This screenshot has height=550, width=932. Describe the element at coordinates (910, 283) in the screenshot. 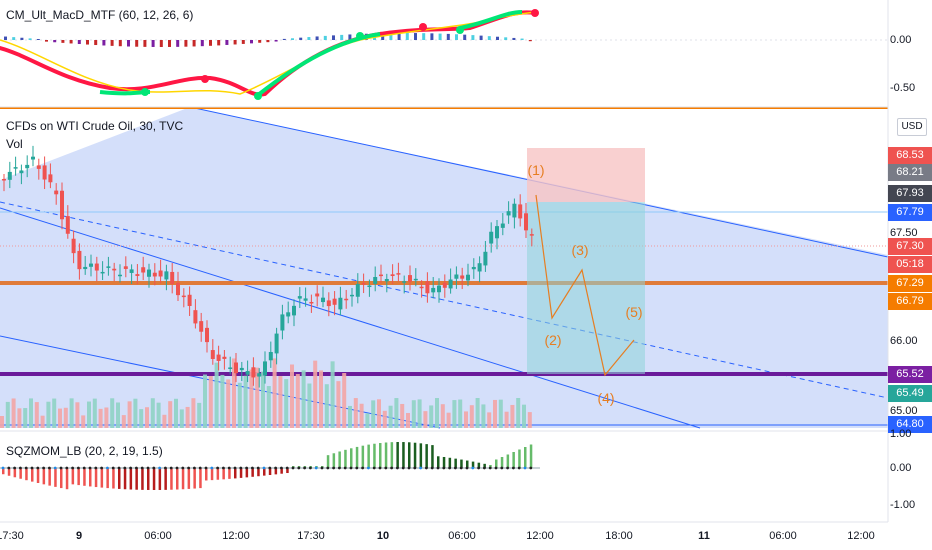

I see `price-tag-support: 67.29` at that location.